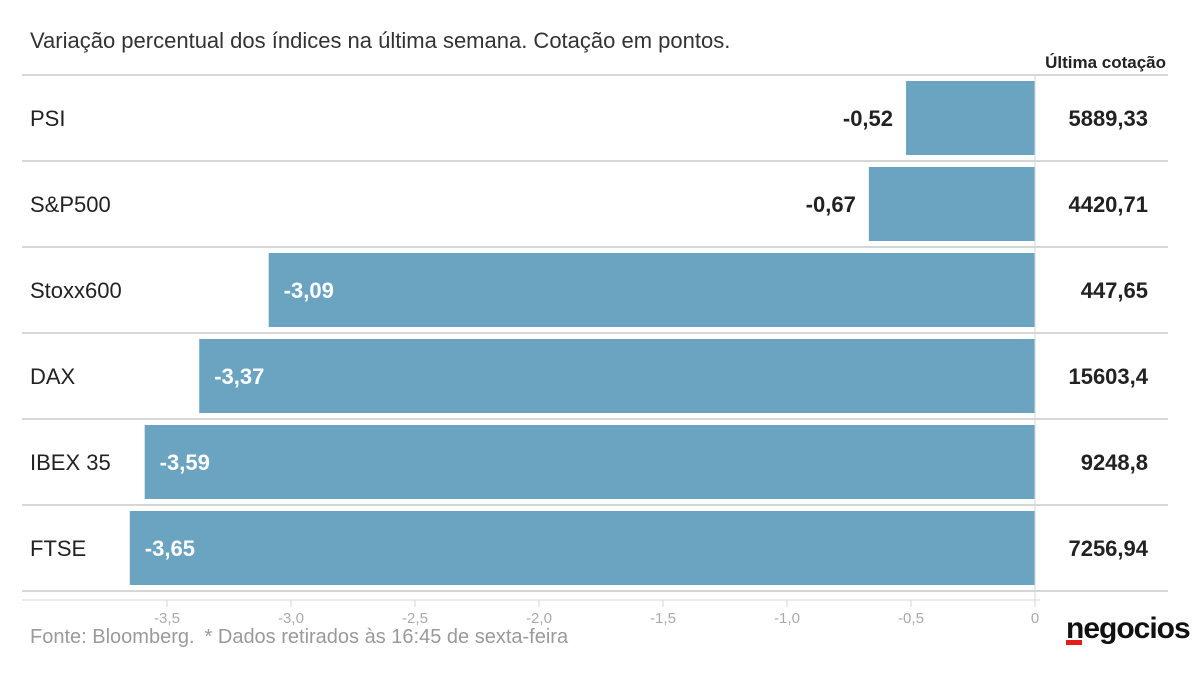  Describe the element at coordinates (47, 118) in the screenshot. I see `category-label: PSI` at that location.